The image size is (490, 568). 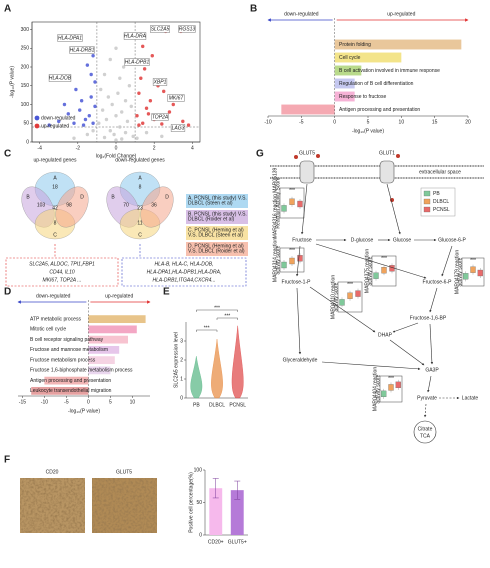 What do you see at coordinates (84, 411) in the screenshot?
I see `x-axis-label: -log₁₀(P value)` at bounding box center [84, 411].